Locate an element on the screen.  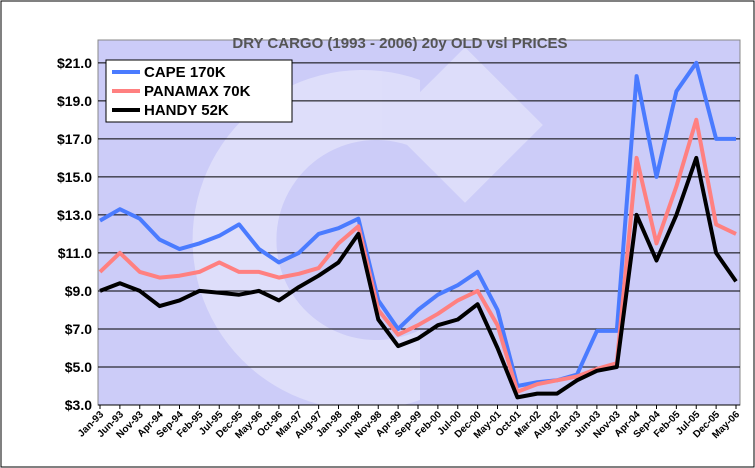
y-tick-label: $17.0 is located at coordinates (74, 139).